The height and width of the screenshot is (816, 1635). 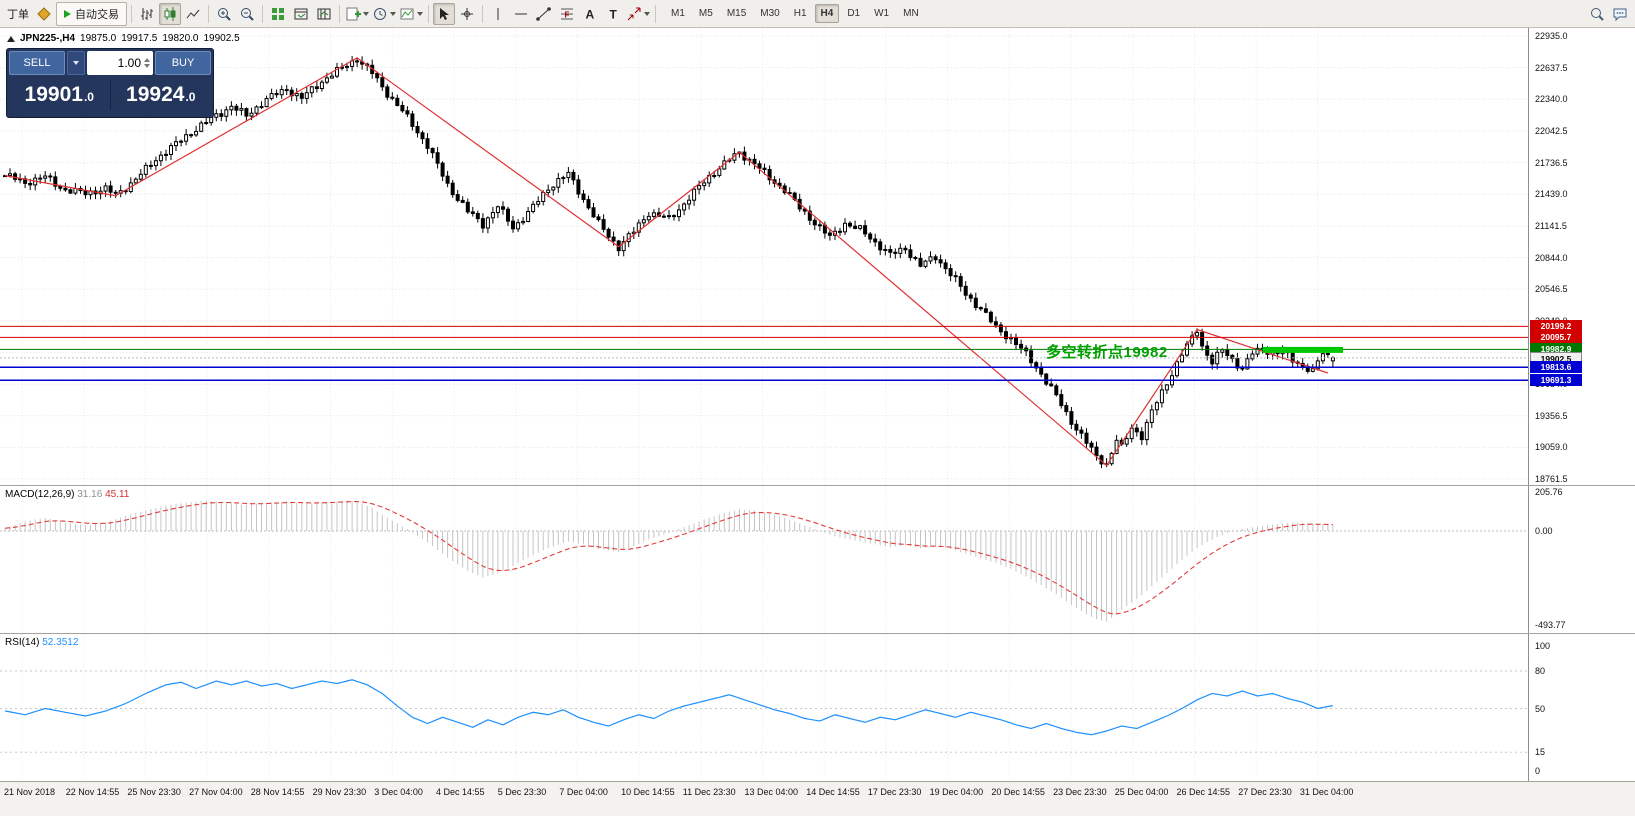 I want to click on volume-preset-dropdown, so click(x=76, y=63).